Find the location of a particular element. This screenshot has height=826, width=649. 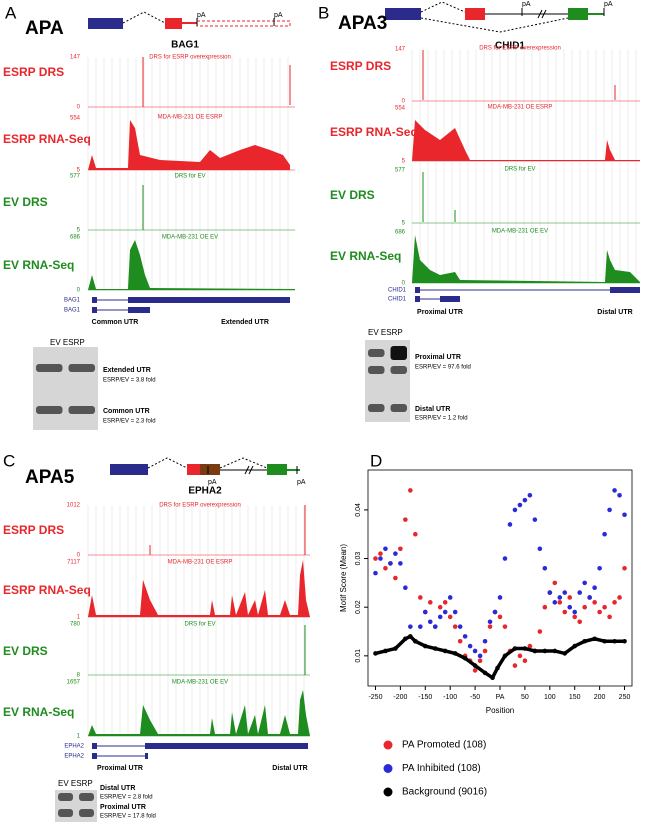

panel-letter: C is located at coordinates (9, 460).